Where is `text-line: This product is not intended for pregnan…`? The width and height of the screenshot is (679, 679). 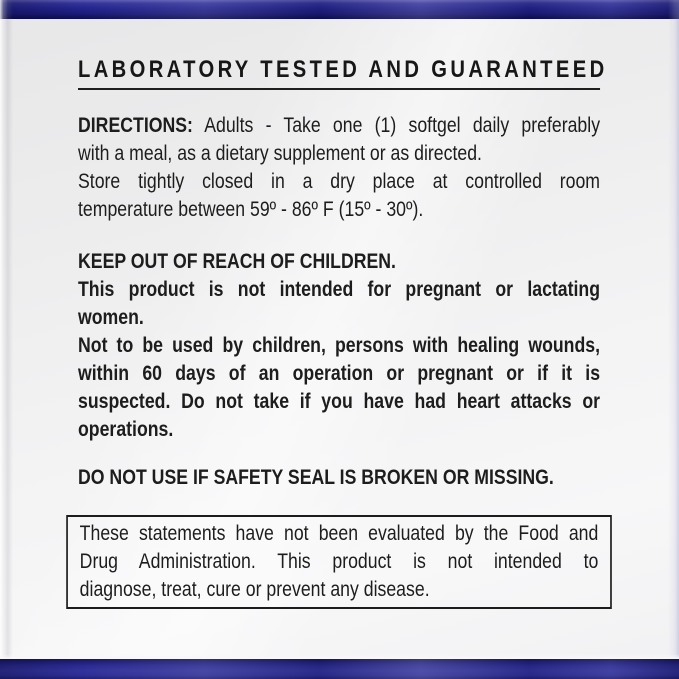
text-line: This product is not intended for pregnan… is located at coordinates (339, 289).